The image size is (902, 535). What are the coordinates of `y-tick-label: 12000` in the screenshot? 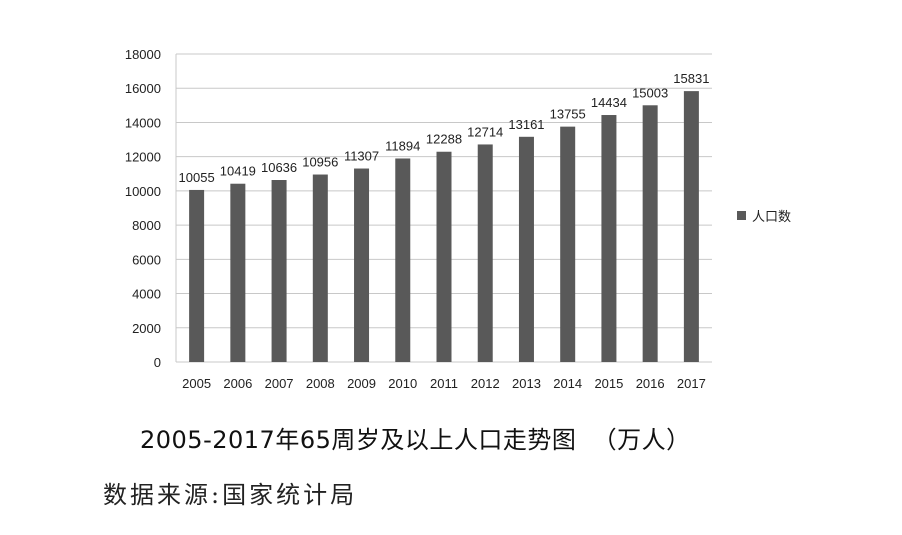 It's located at (143, 157).